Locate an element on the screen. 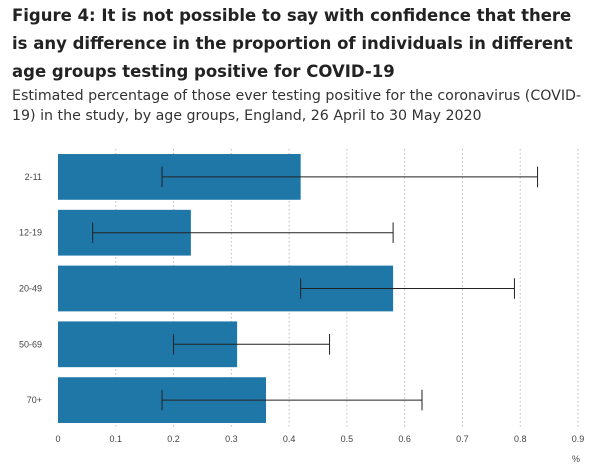  category-label: 70+ is located at coordinates (34, 400).